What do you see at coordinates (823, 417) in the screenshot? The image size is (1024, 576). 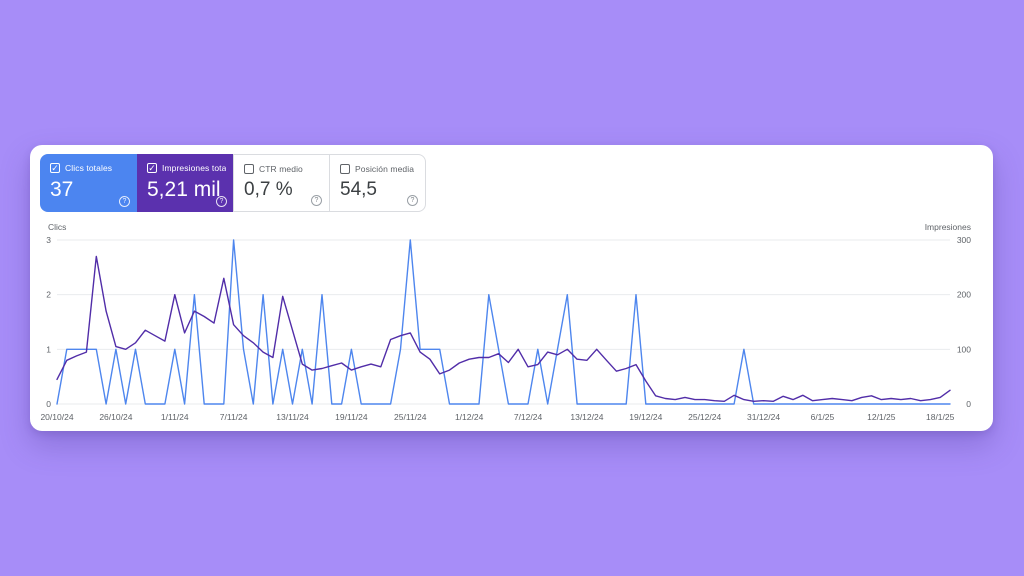 I see `x-axis-tick: 6/1/25` at bounding box center [823, 417].